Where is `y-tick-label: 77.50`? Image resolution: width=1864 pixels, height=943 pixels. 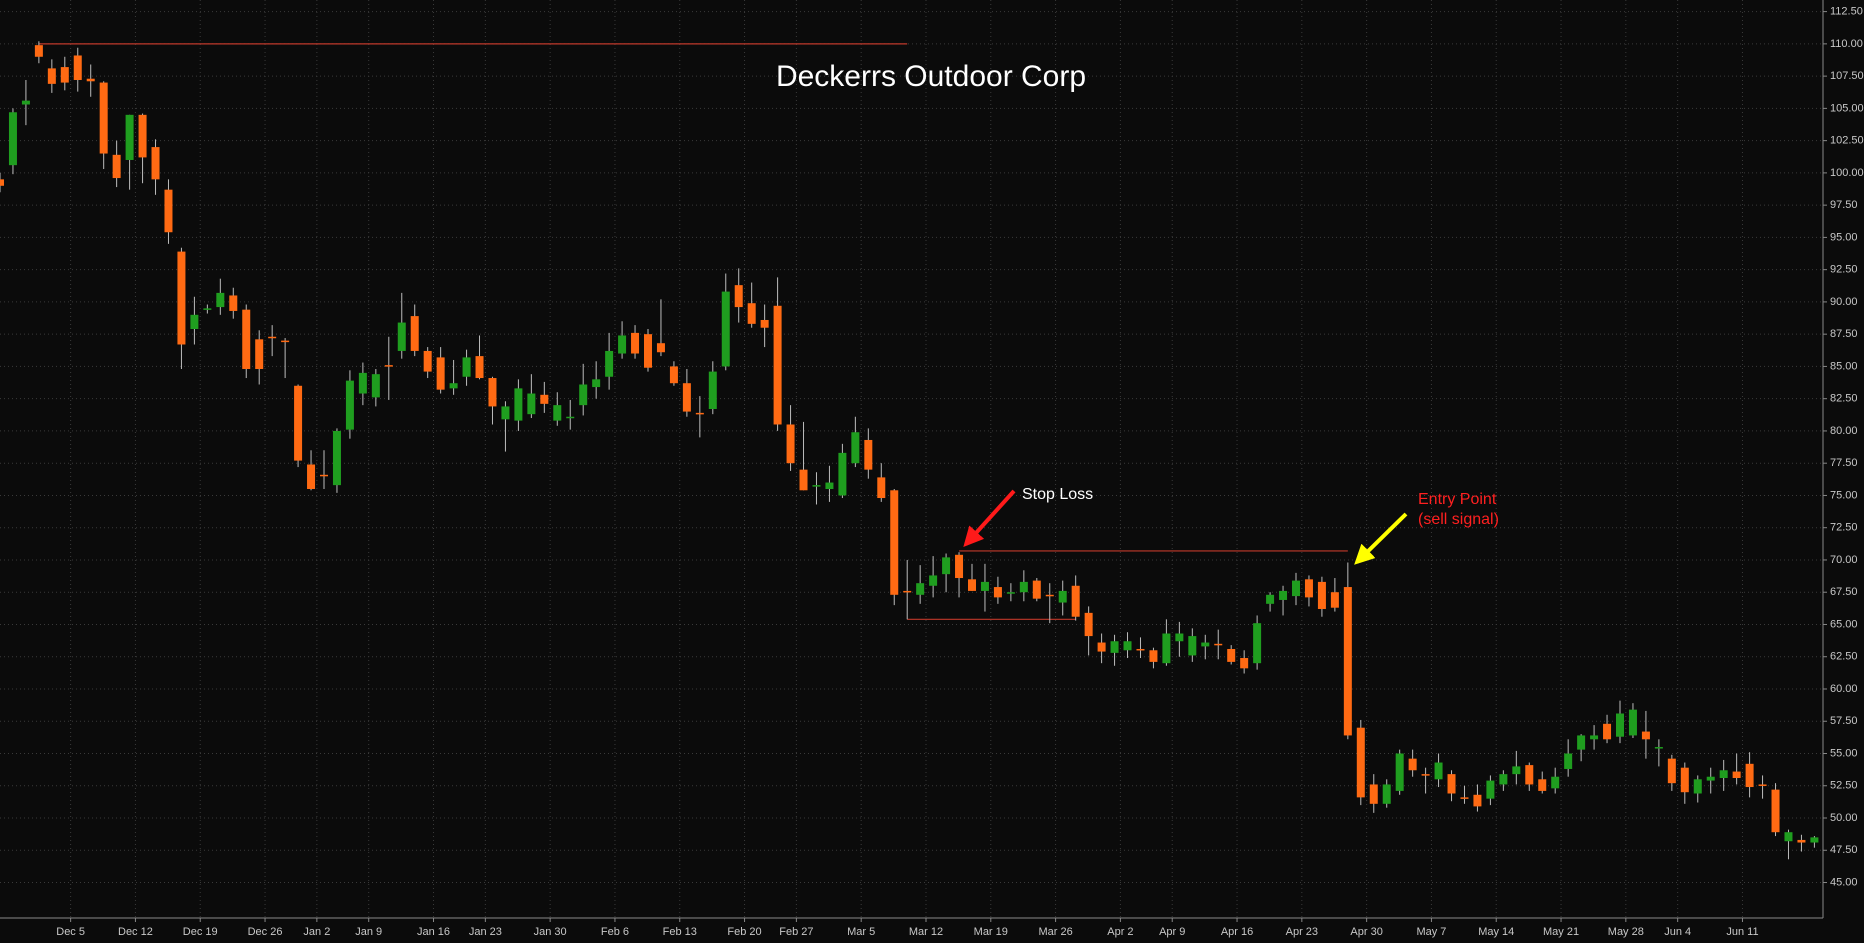 y-tick-label: 77.50 is located at coordinates (1844, 463).